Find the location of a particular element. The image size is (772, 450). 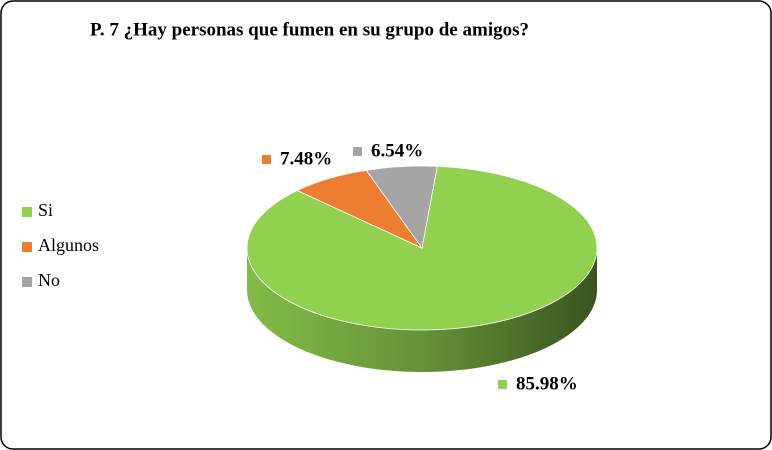

data-label: 6.54% is located at coordinates (397, 150).